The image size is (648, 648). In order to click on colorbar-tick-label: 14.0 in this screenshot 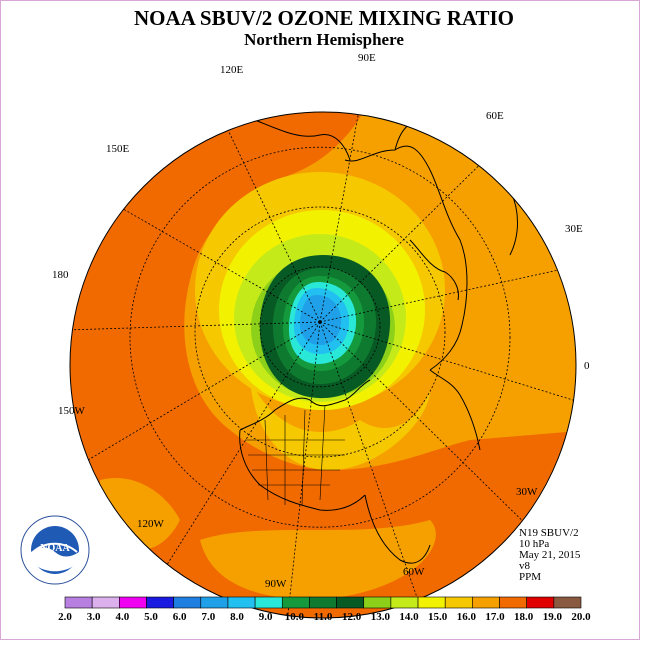, I will do `click(409, 617)`.